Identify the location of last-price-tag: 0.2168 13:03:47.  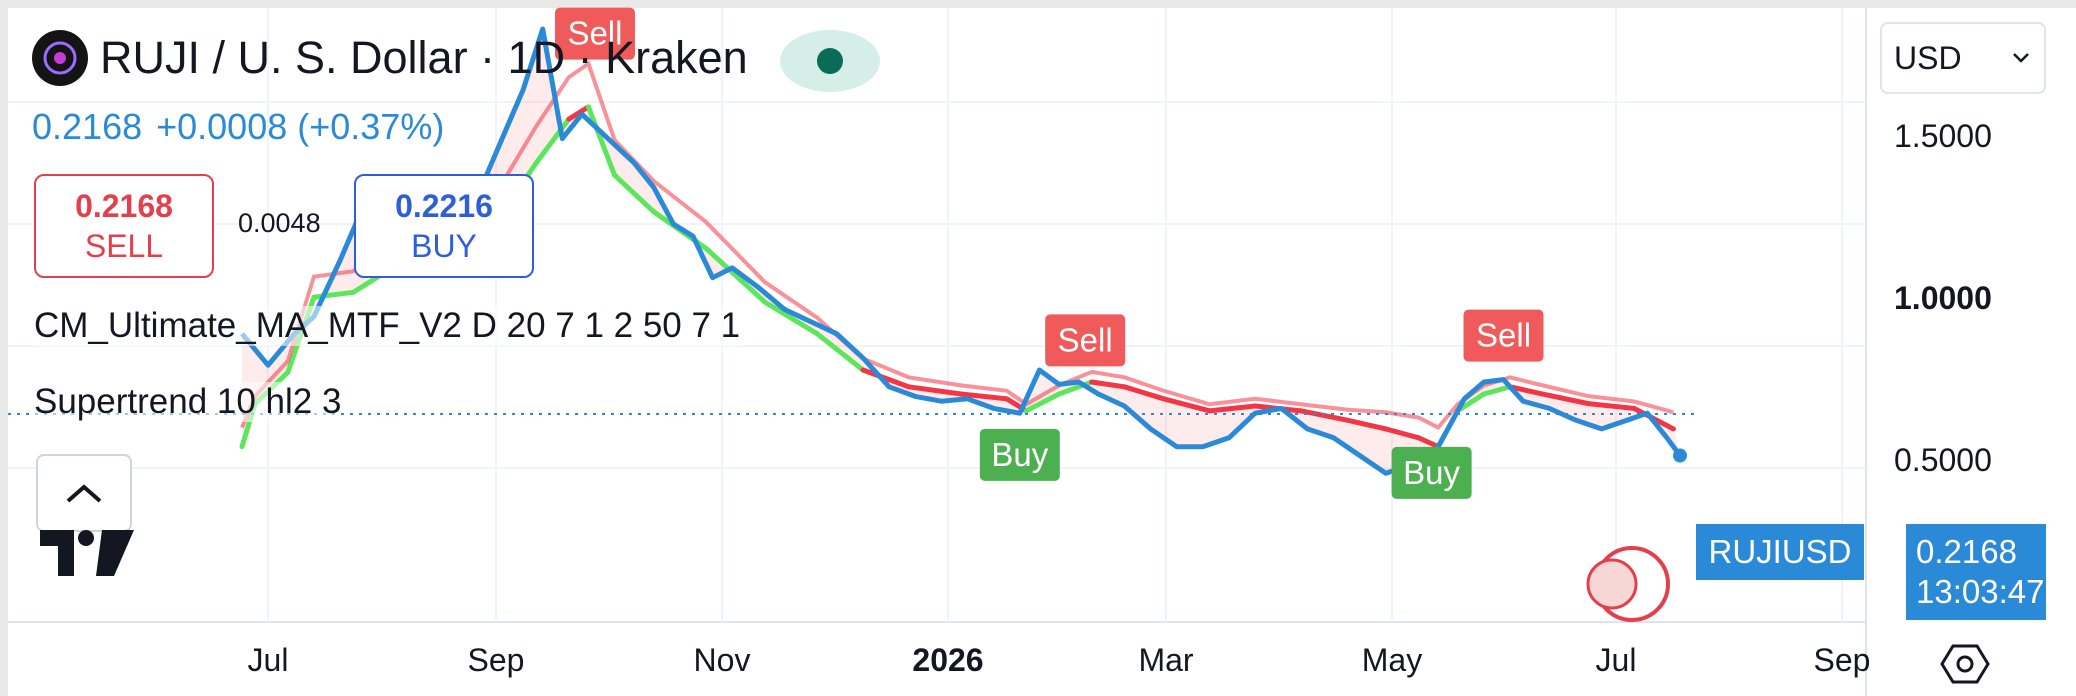
(1976, 572).